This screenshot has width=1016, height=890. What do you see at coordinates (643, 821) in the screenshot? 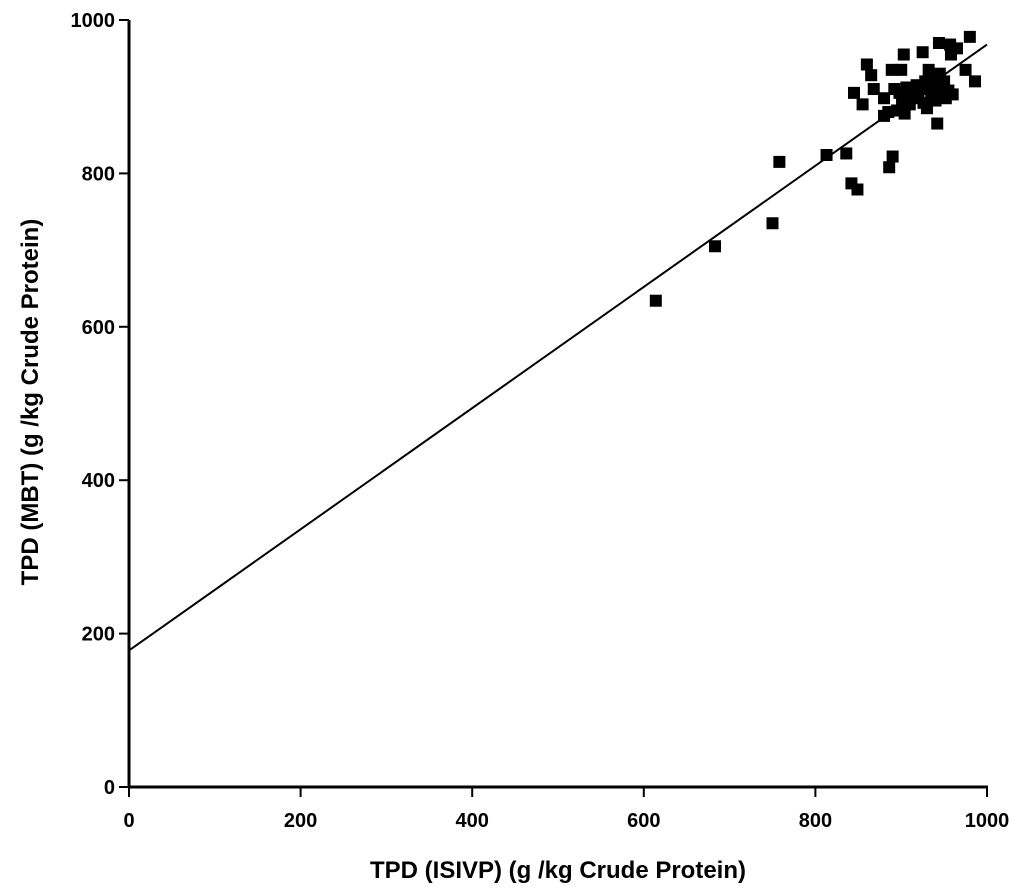
I see `x-tick-label: 600` at bounding box center [643, 821].